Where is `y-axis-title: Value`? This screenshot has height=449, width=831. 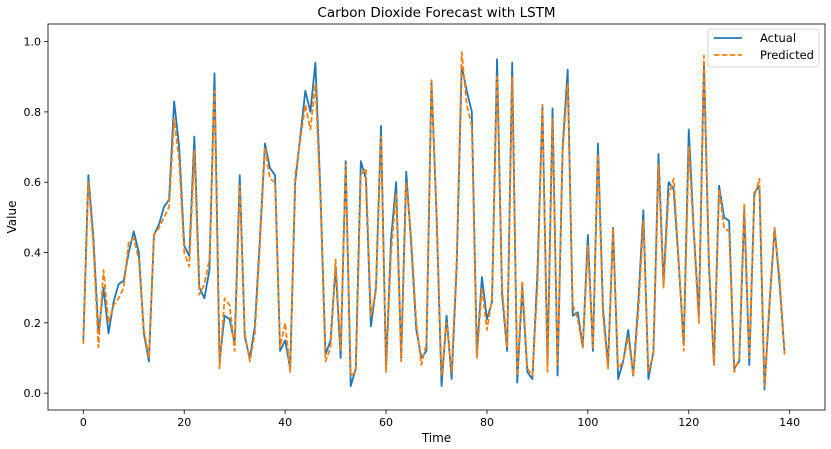
y-axis-title: Value is located at coordinates (12, 217).